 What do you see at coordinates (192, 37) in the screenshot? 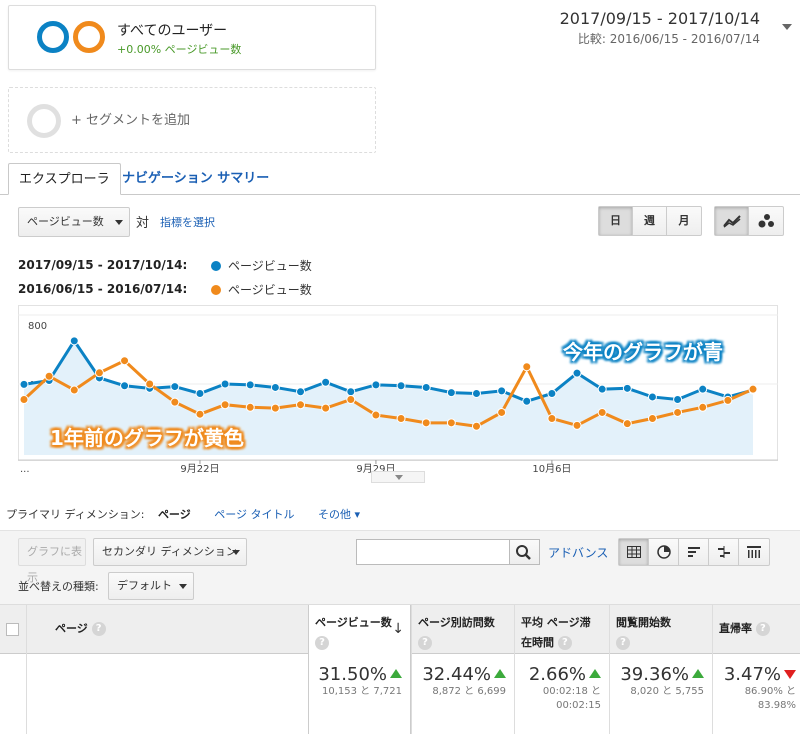
I see `segment-card: すべてのユーザー +0.00% ページビュー数` at bounding box center [192, 37].